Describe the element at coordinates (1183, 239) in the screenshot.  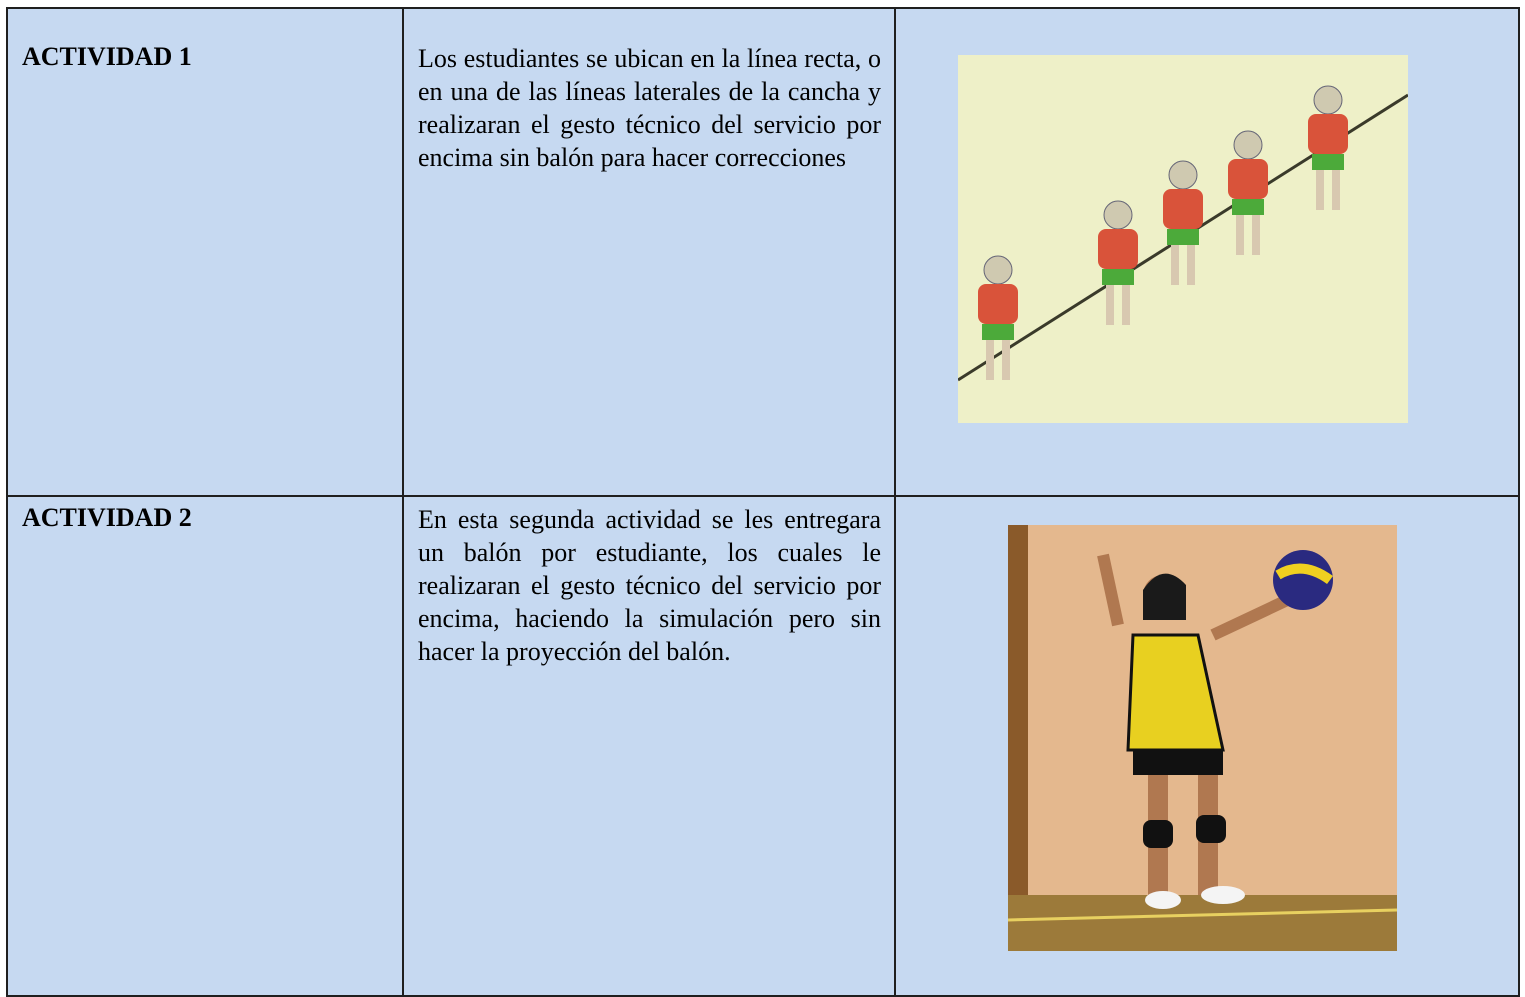
I see `line-of-students-image` at that location.